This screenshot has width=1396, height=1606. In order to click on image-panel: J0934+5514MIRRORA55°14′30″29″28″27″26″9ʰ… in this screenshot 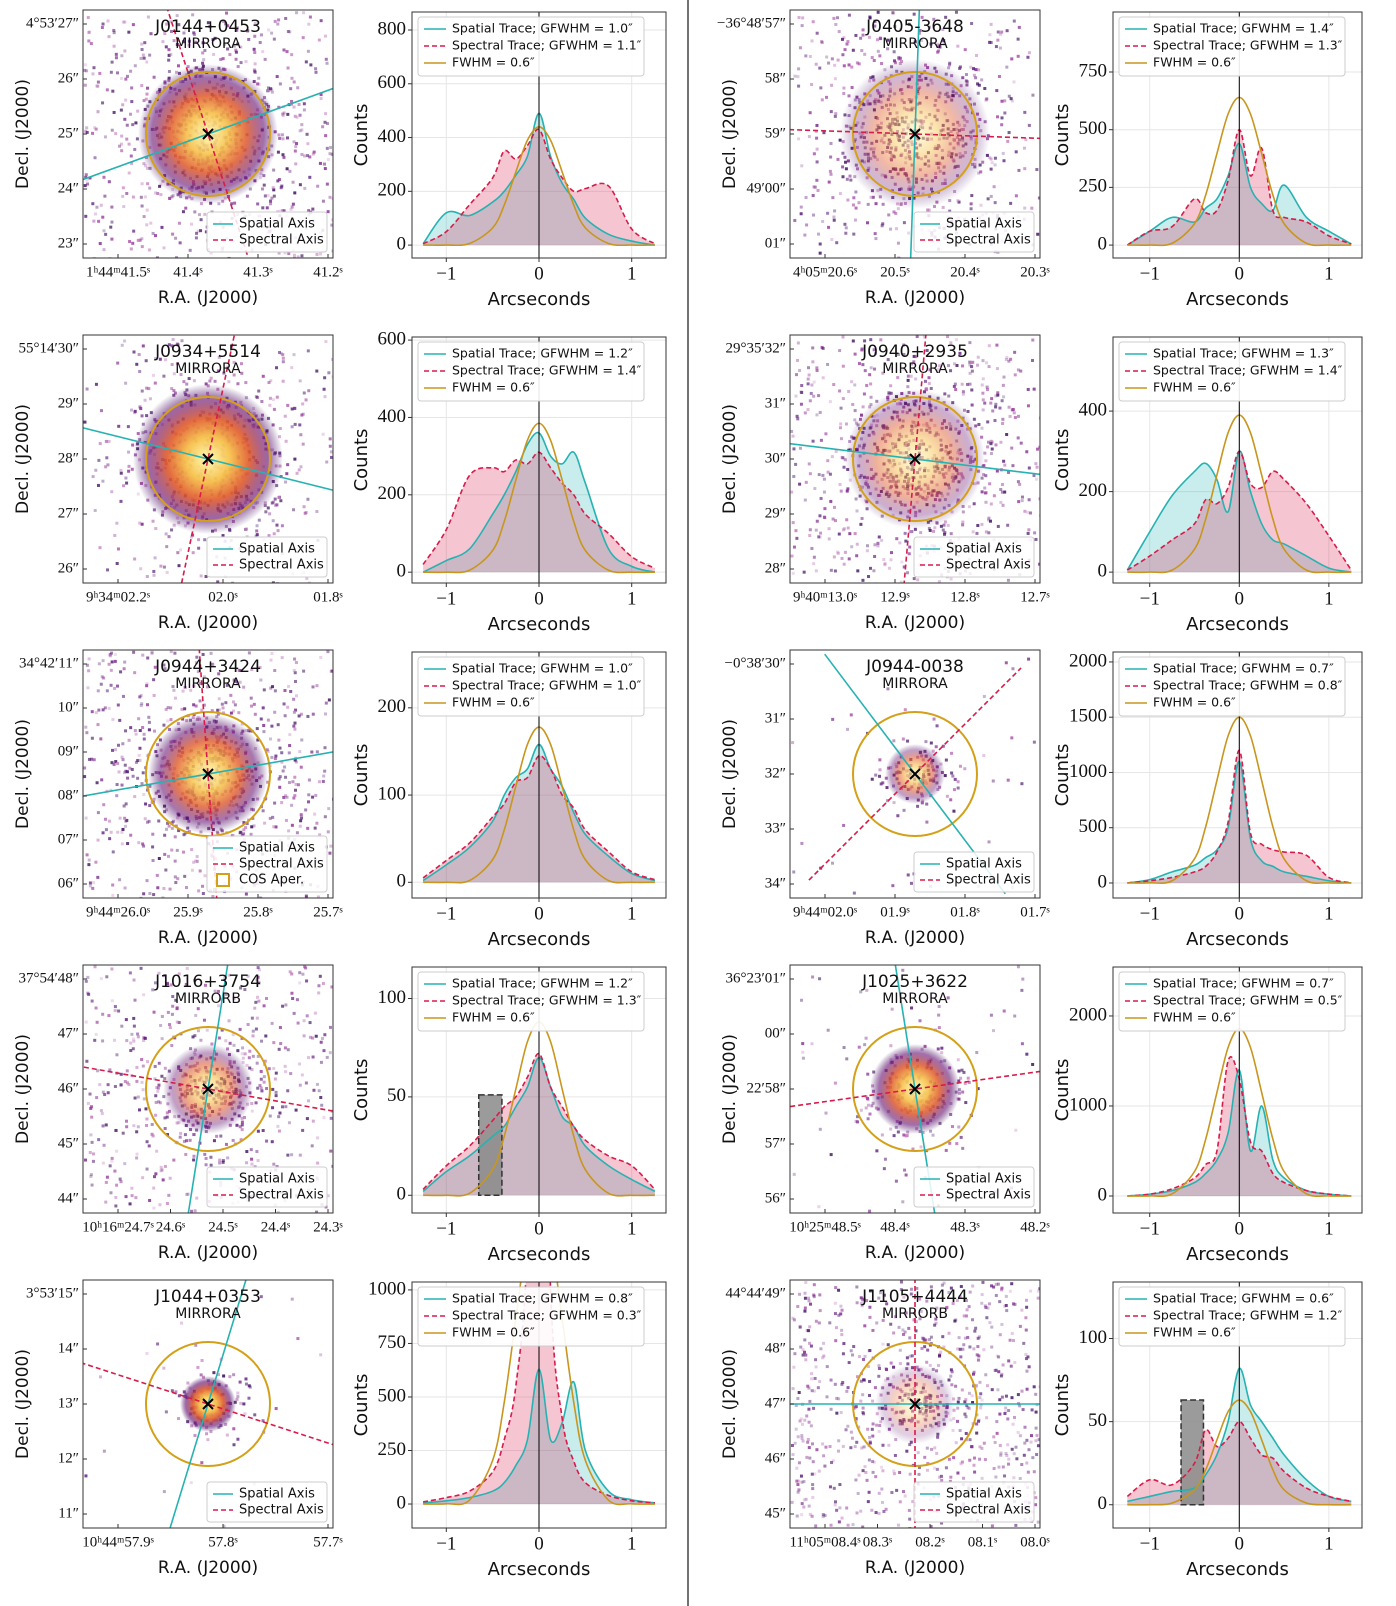, I will do `click(178, 483)`.